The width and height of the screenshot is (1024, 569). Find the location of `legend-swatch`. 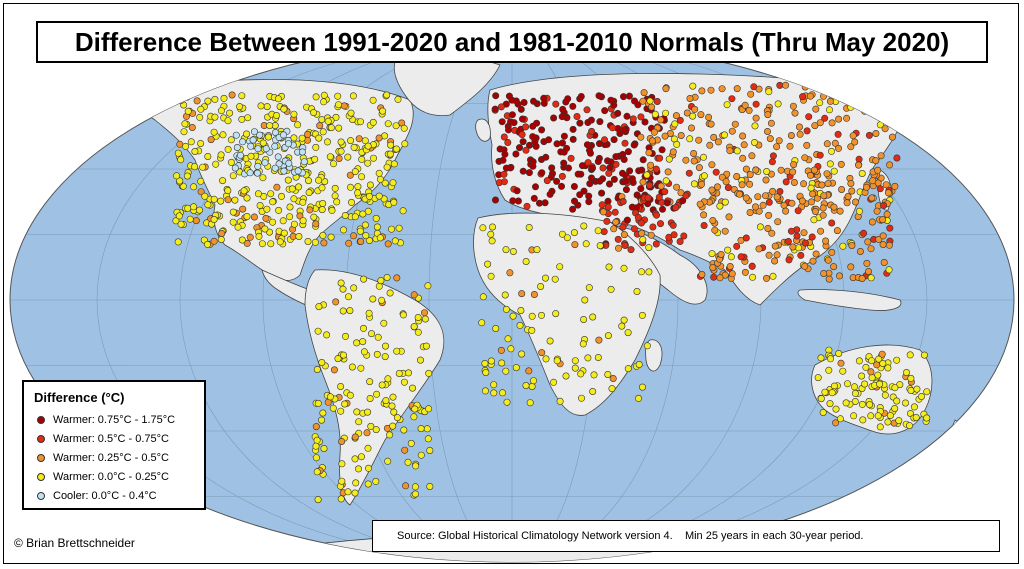

legend-swatch is located at coordinates (41, 419).